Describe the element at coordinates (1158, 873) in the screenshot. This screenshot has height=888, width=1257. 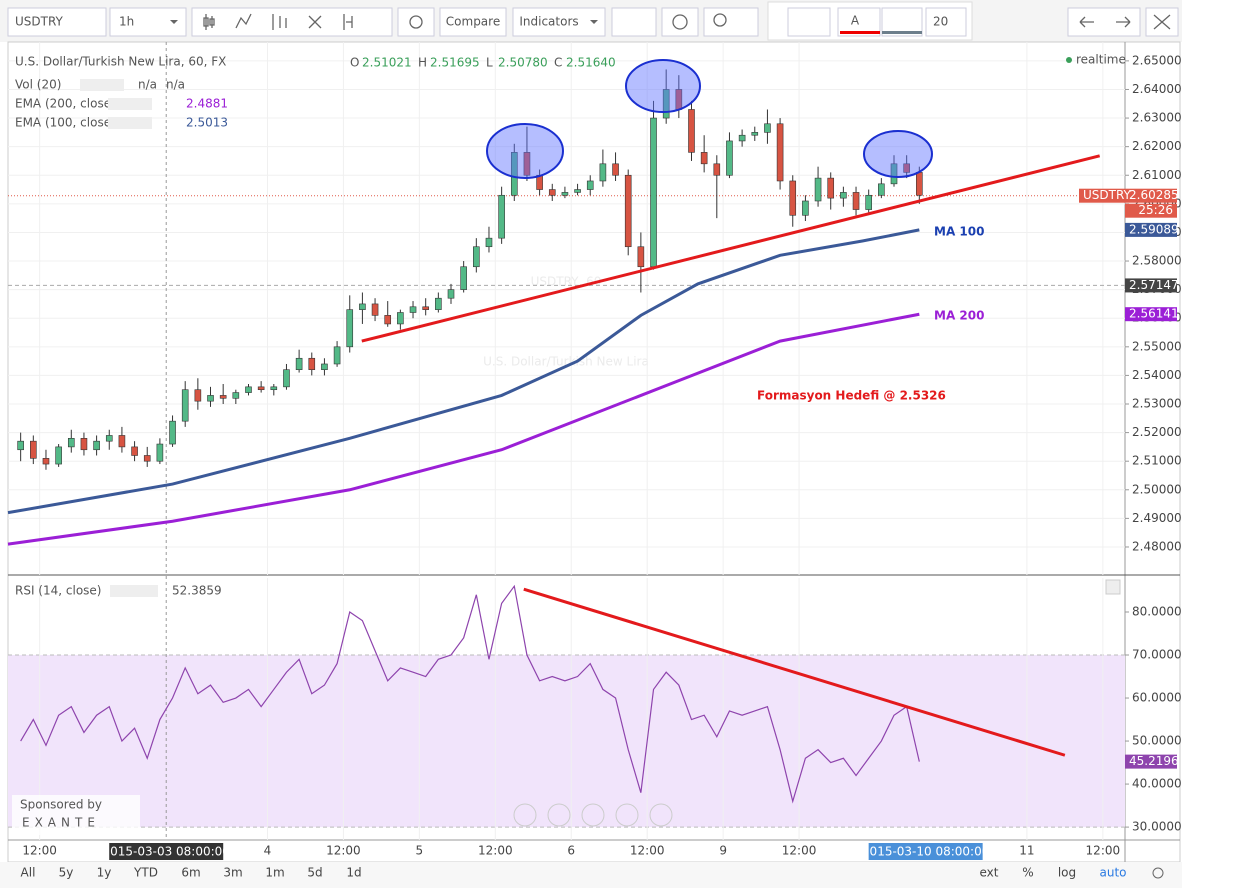
I see `settings-gear` at that location.